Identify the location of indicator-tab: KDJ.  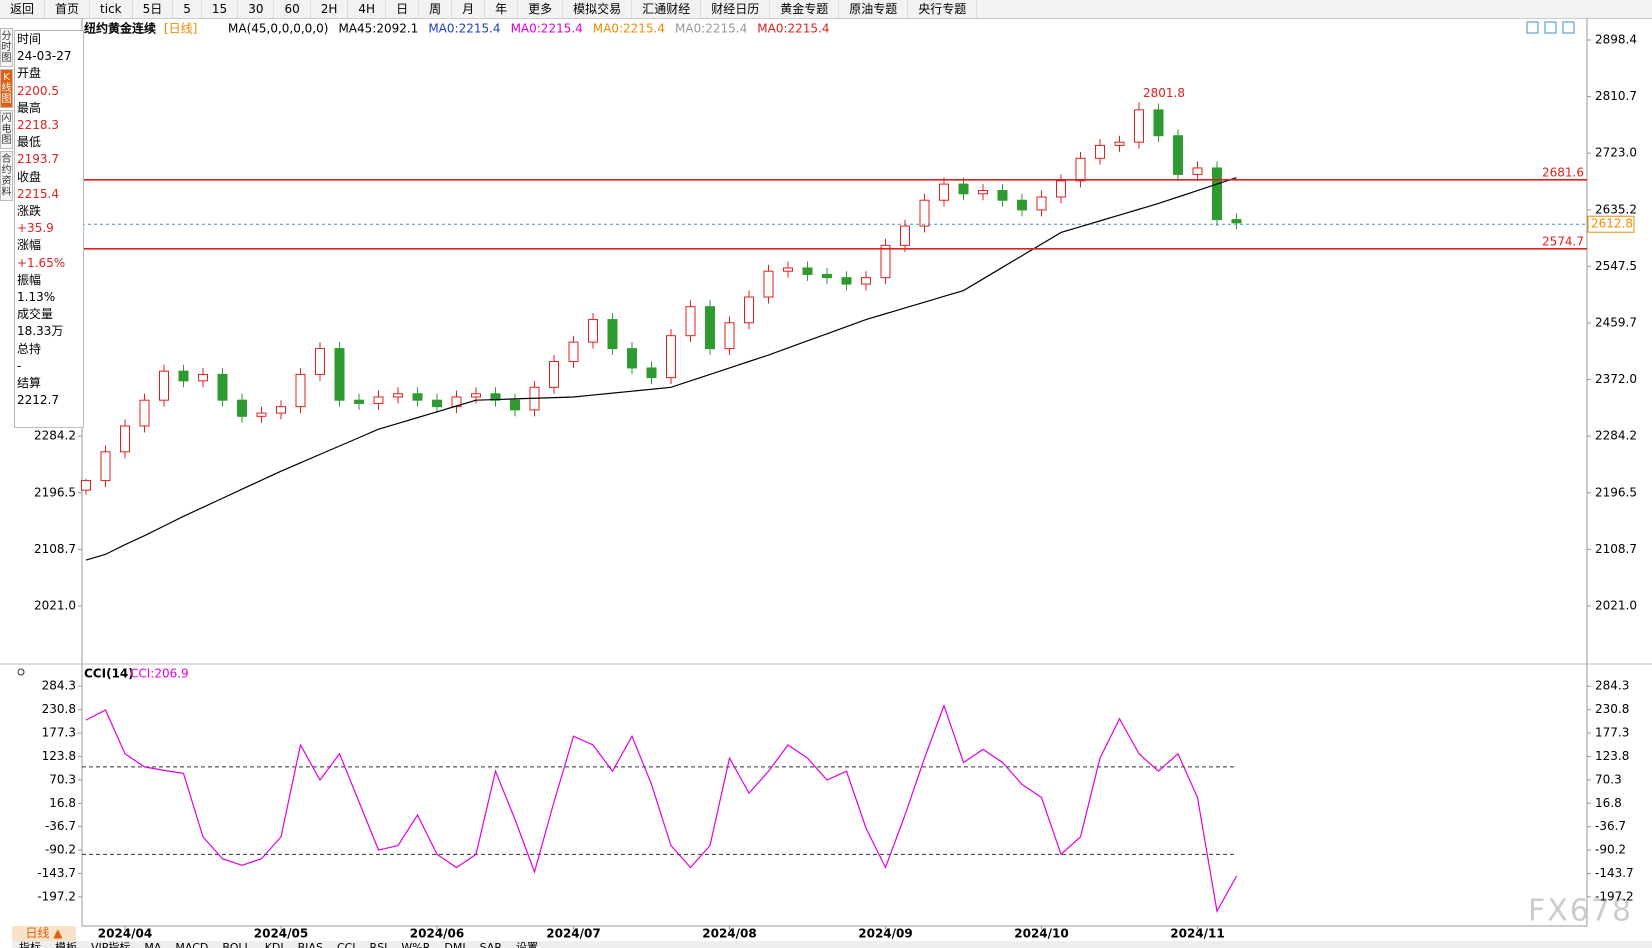
(274, 944).